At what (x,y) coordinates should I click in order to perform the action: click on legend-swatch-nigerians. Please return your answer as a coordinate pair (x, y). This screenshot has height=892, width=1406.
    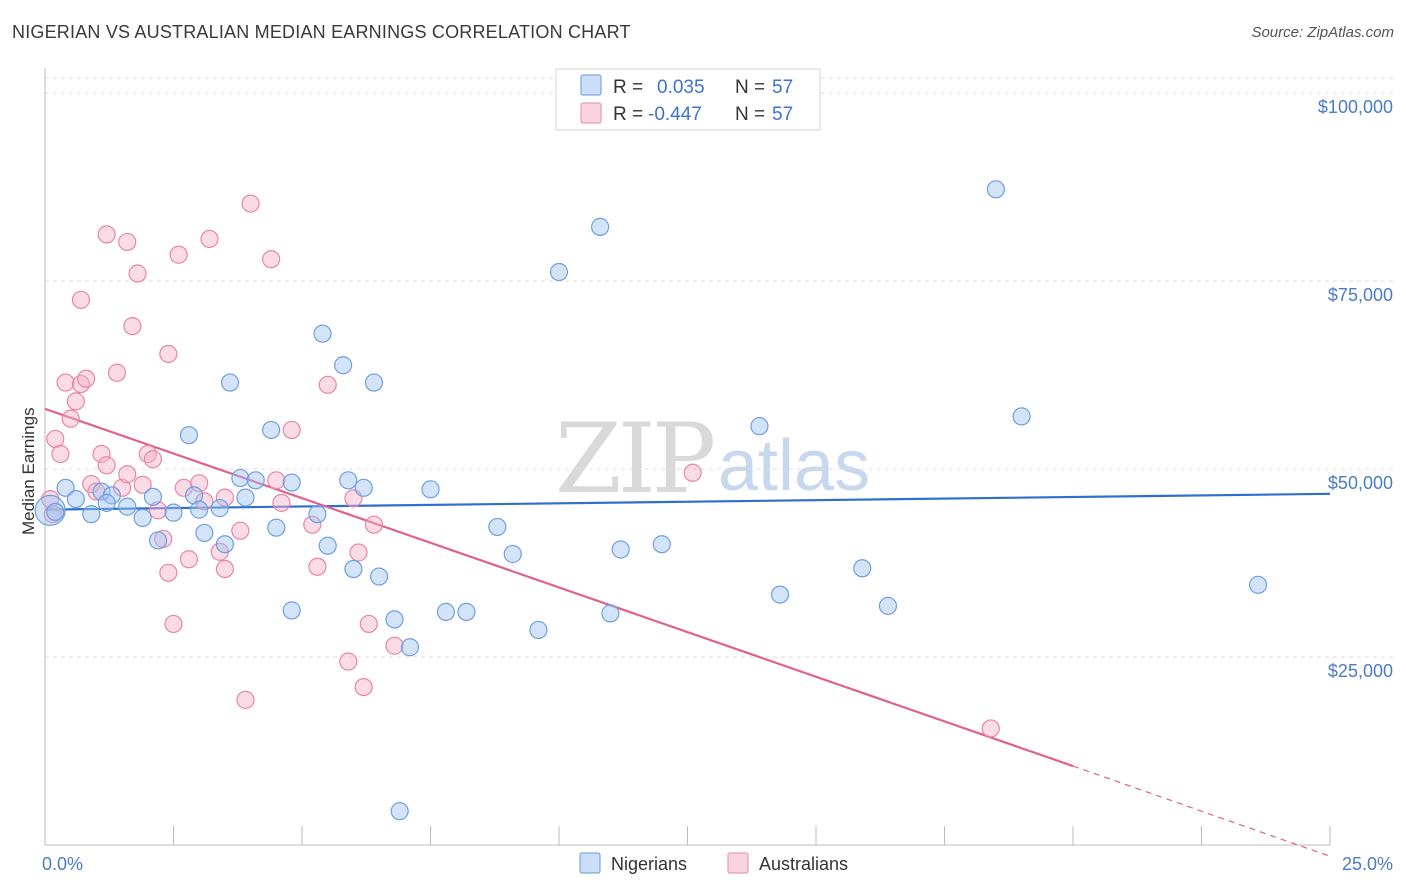
    Looking at the image, I should click on (590, 863).